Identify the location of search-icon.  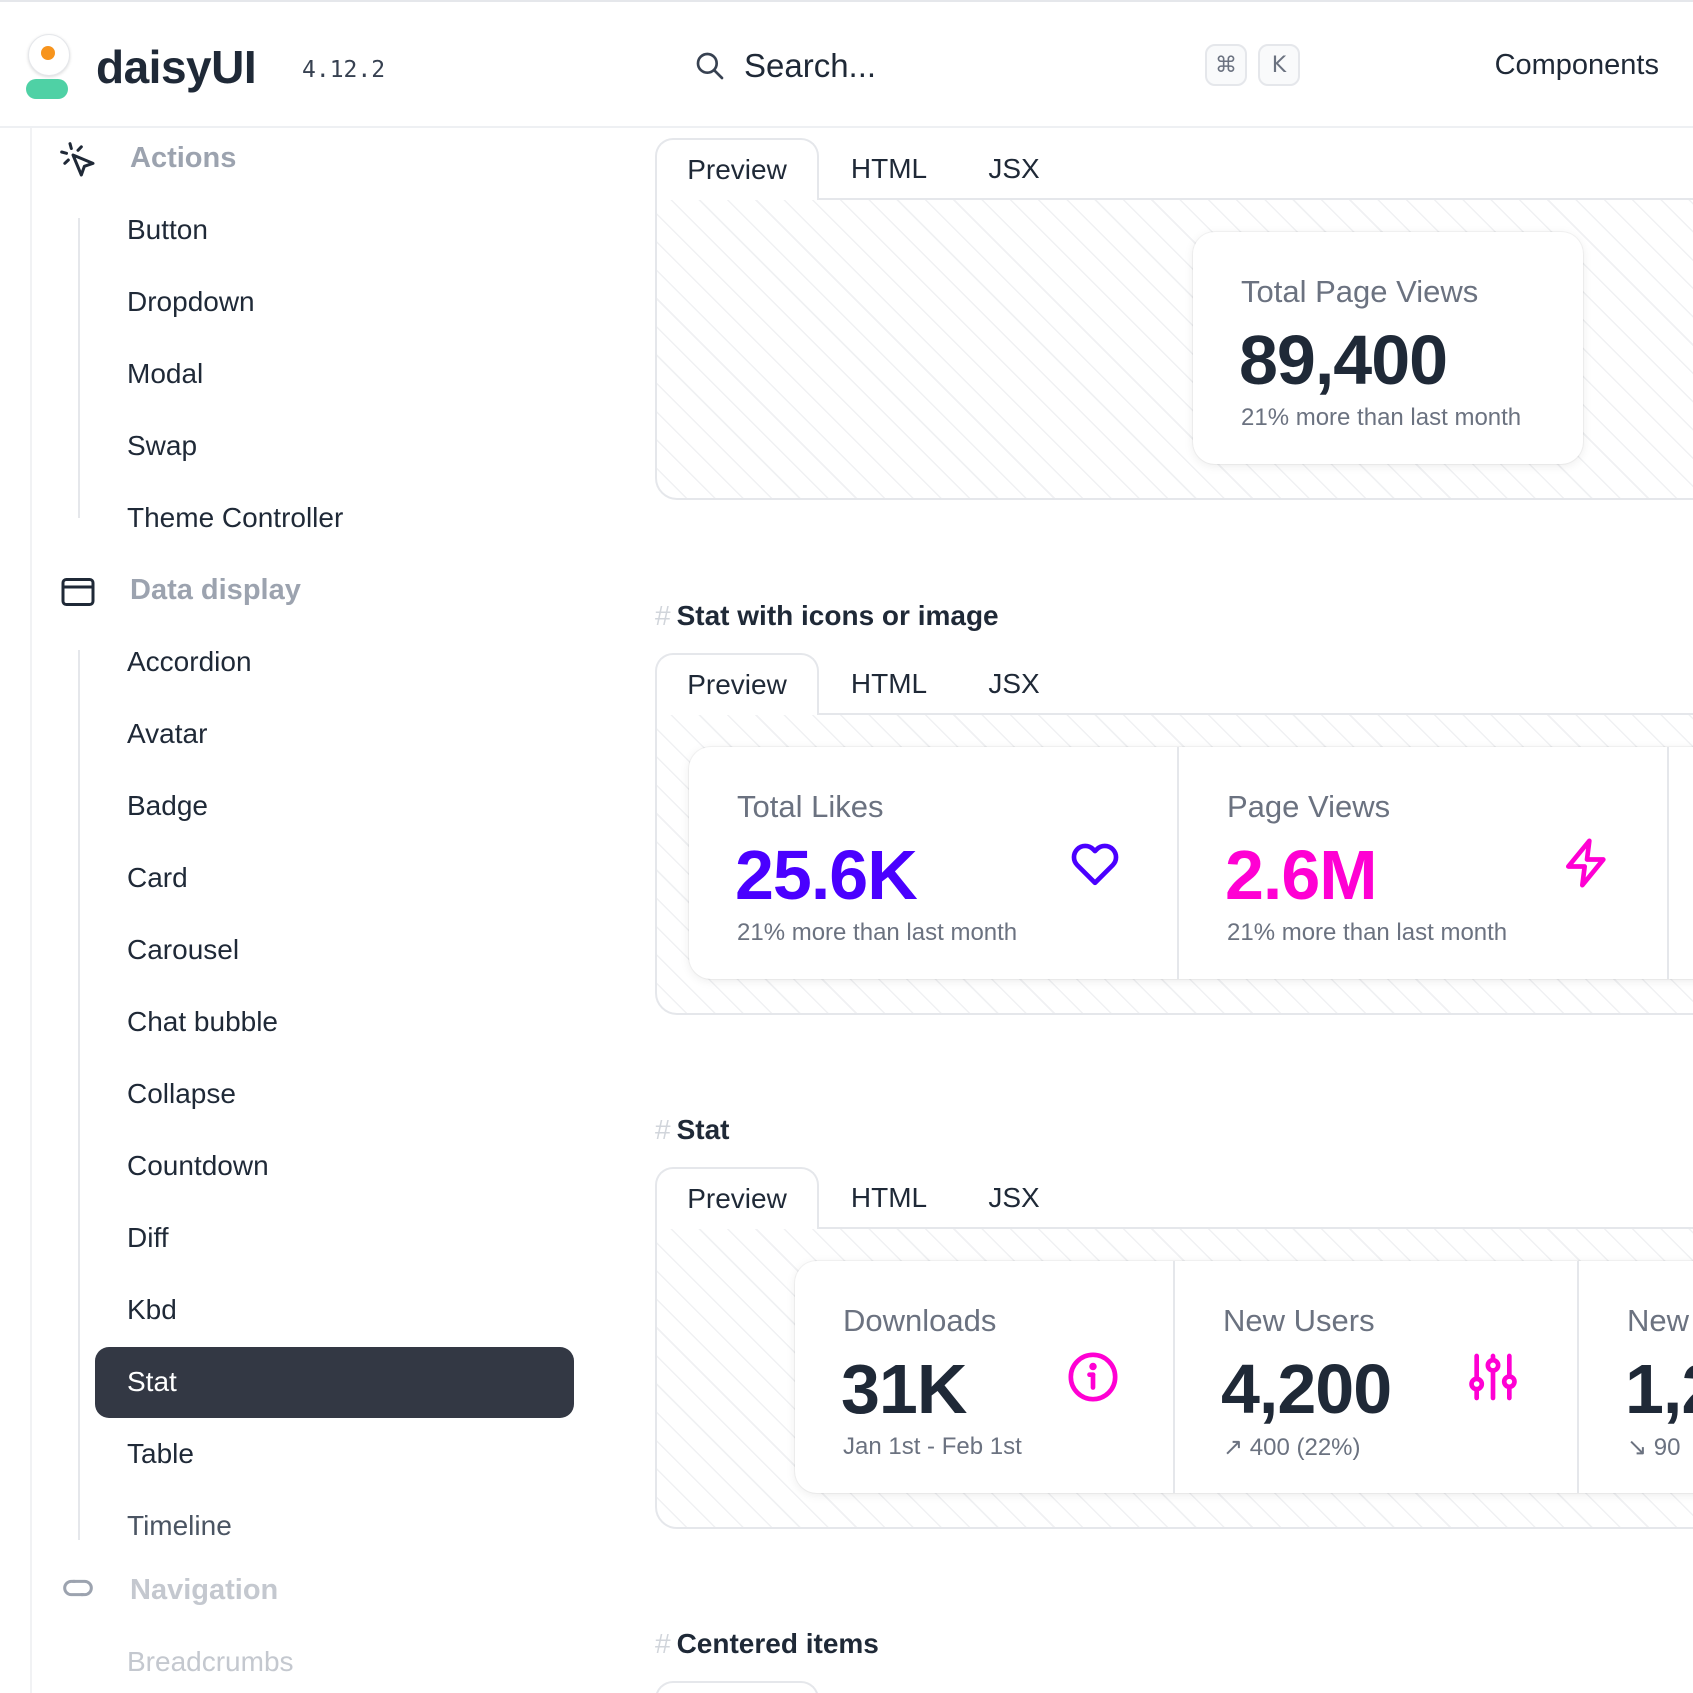
(710, 66).